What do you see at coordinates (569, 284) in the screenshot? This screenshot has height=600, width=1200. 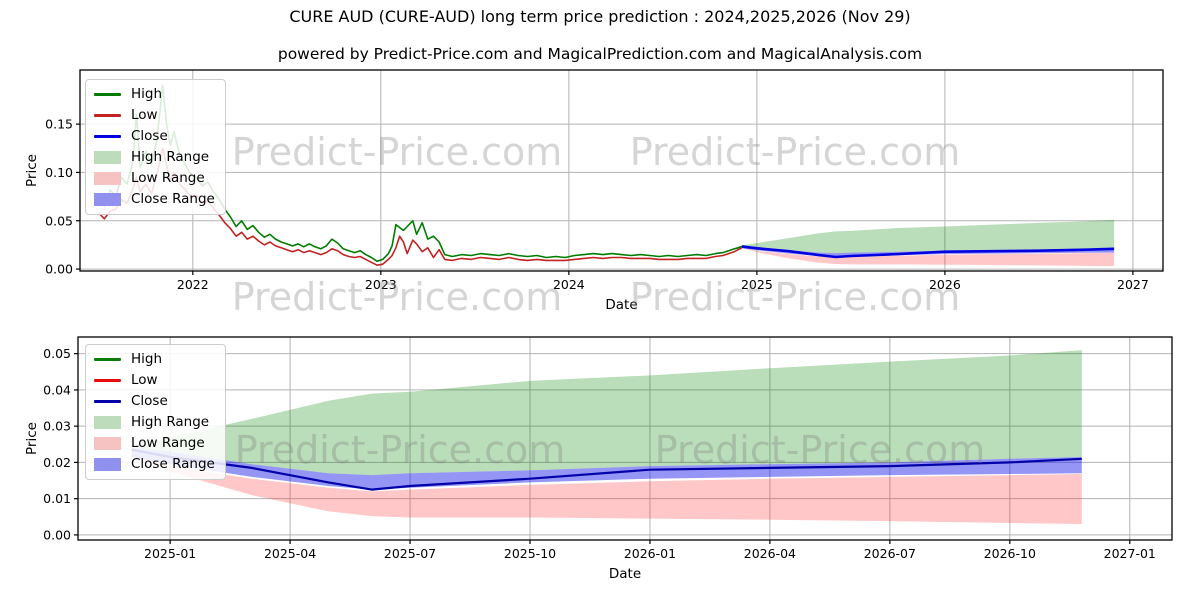 I see `history-chart-xtick-label: 2024` at bounding box center [569, 284].